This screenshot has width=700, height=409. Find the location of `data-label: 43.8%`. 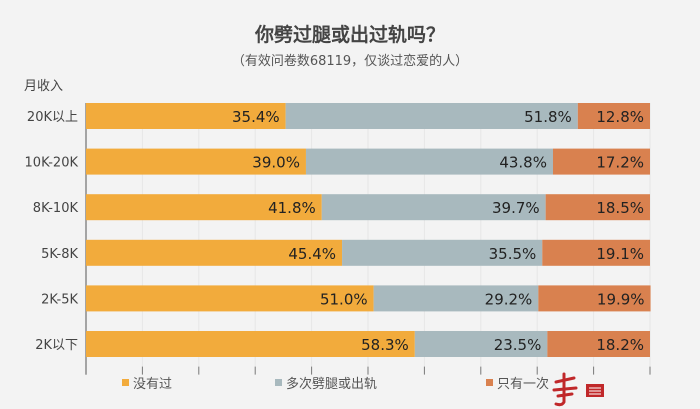

data-label: 43.8% is located at coordinates (523, 163).